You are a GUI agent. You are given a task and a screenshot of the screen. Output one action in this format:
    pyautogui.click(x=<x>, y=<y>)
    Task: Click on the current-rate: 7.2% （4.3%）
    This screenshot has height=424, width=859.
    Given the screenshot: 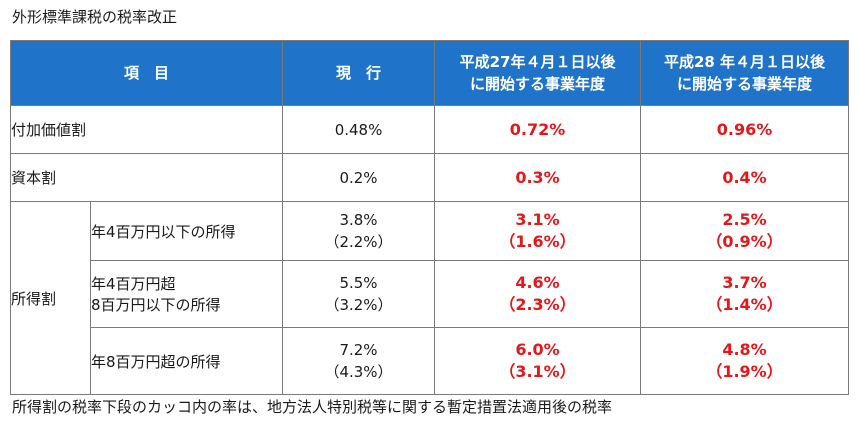 What is the action you would take?
    pyautogui.click(x=359, y=361)
    